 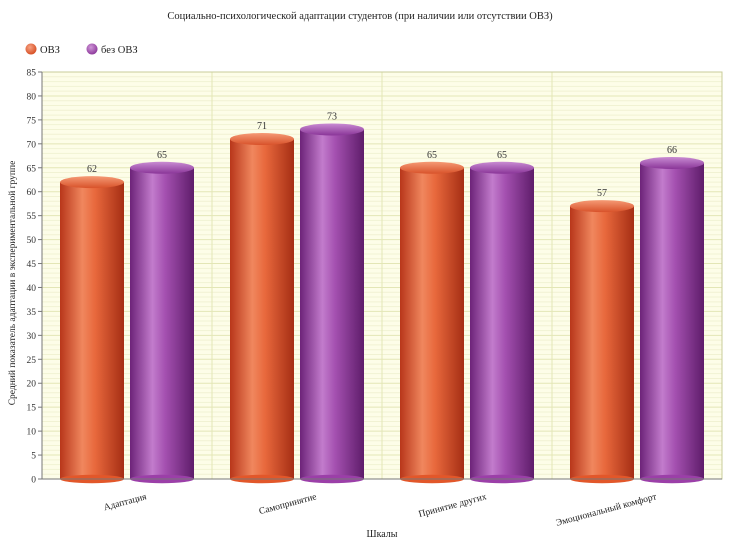 I want to click on y-tick-label: 10, so click(x=32, y=433).